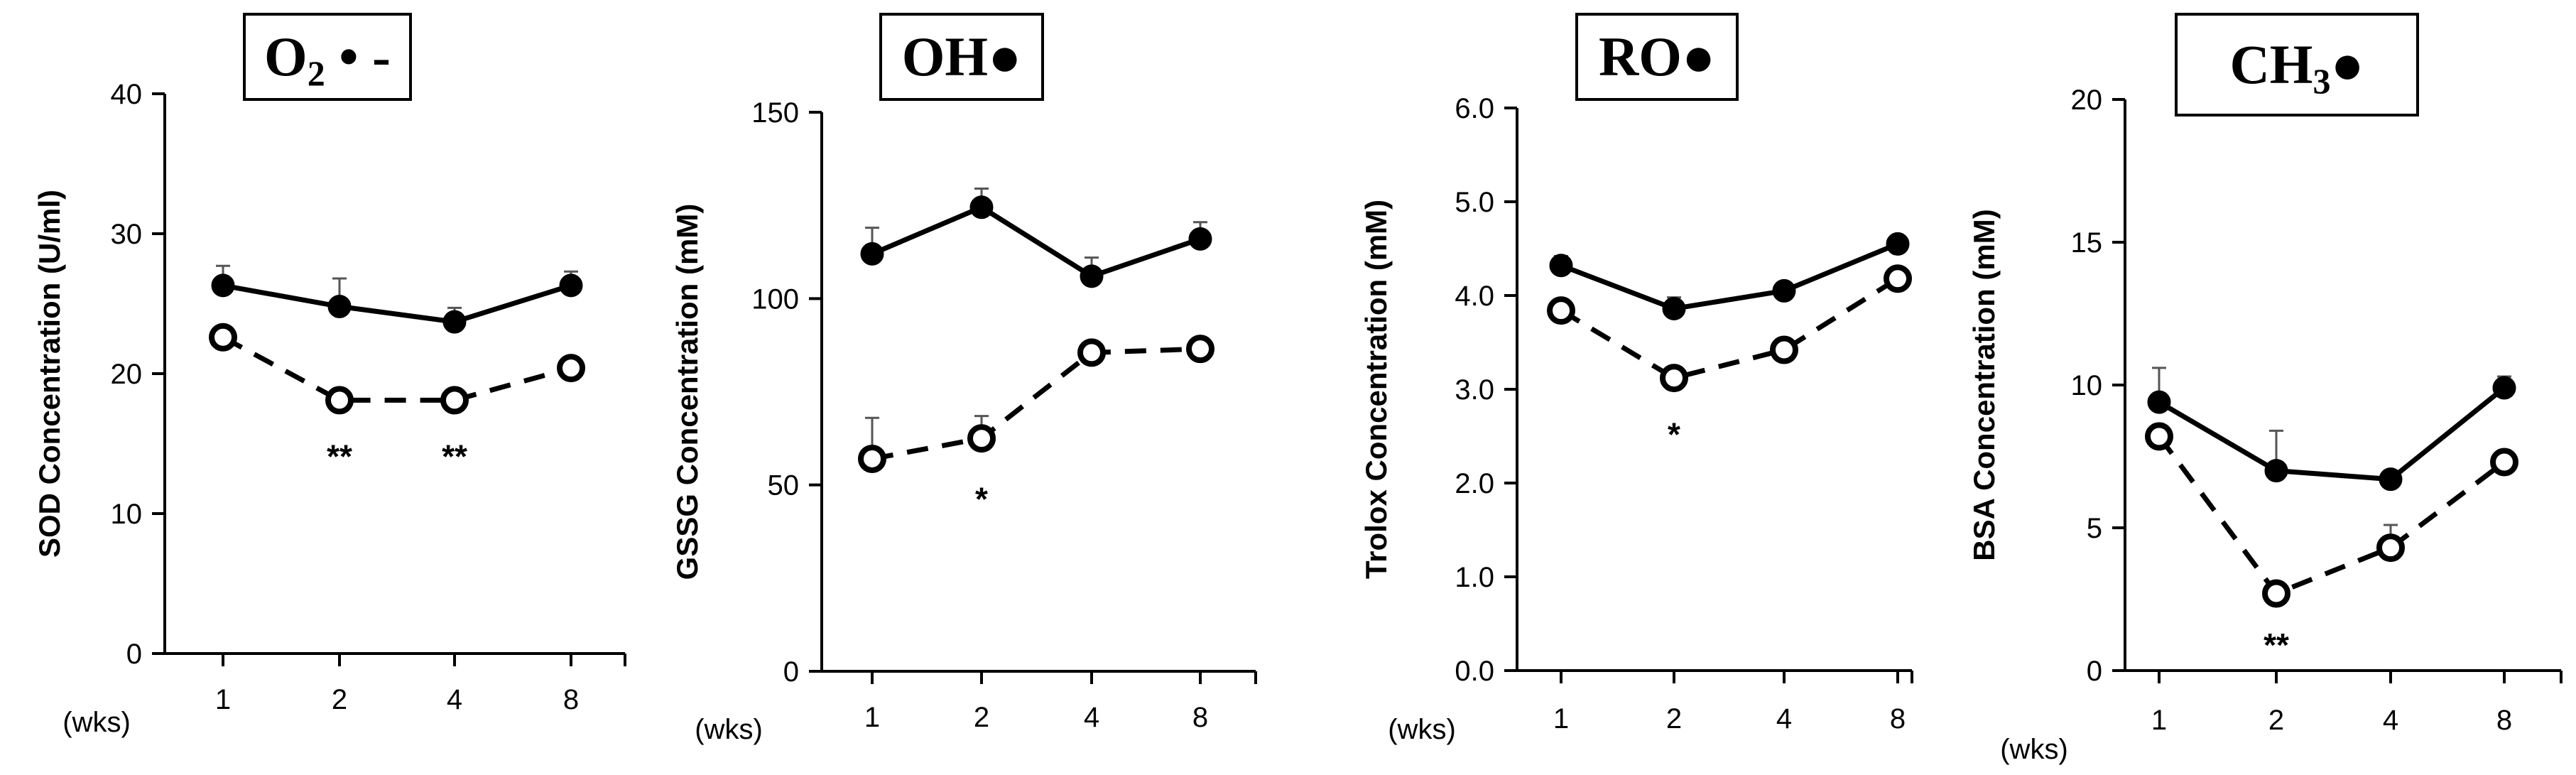 This screenshot has height=775, width=2576. What do you see at coordinates (127, 234) in the screenshot?
I see `y-tick-label: 30` at bounding box center [127, 234].